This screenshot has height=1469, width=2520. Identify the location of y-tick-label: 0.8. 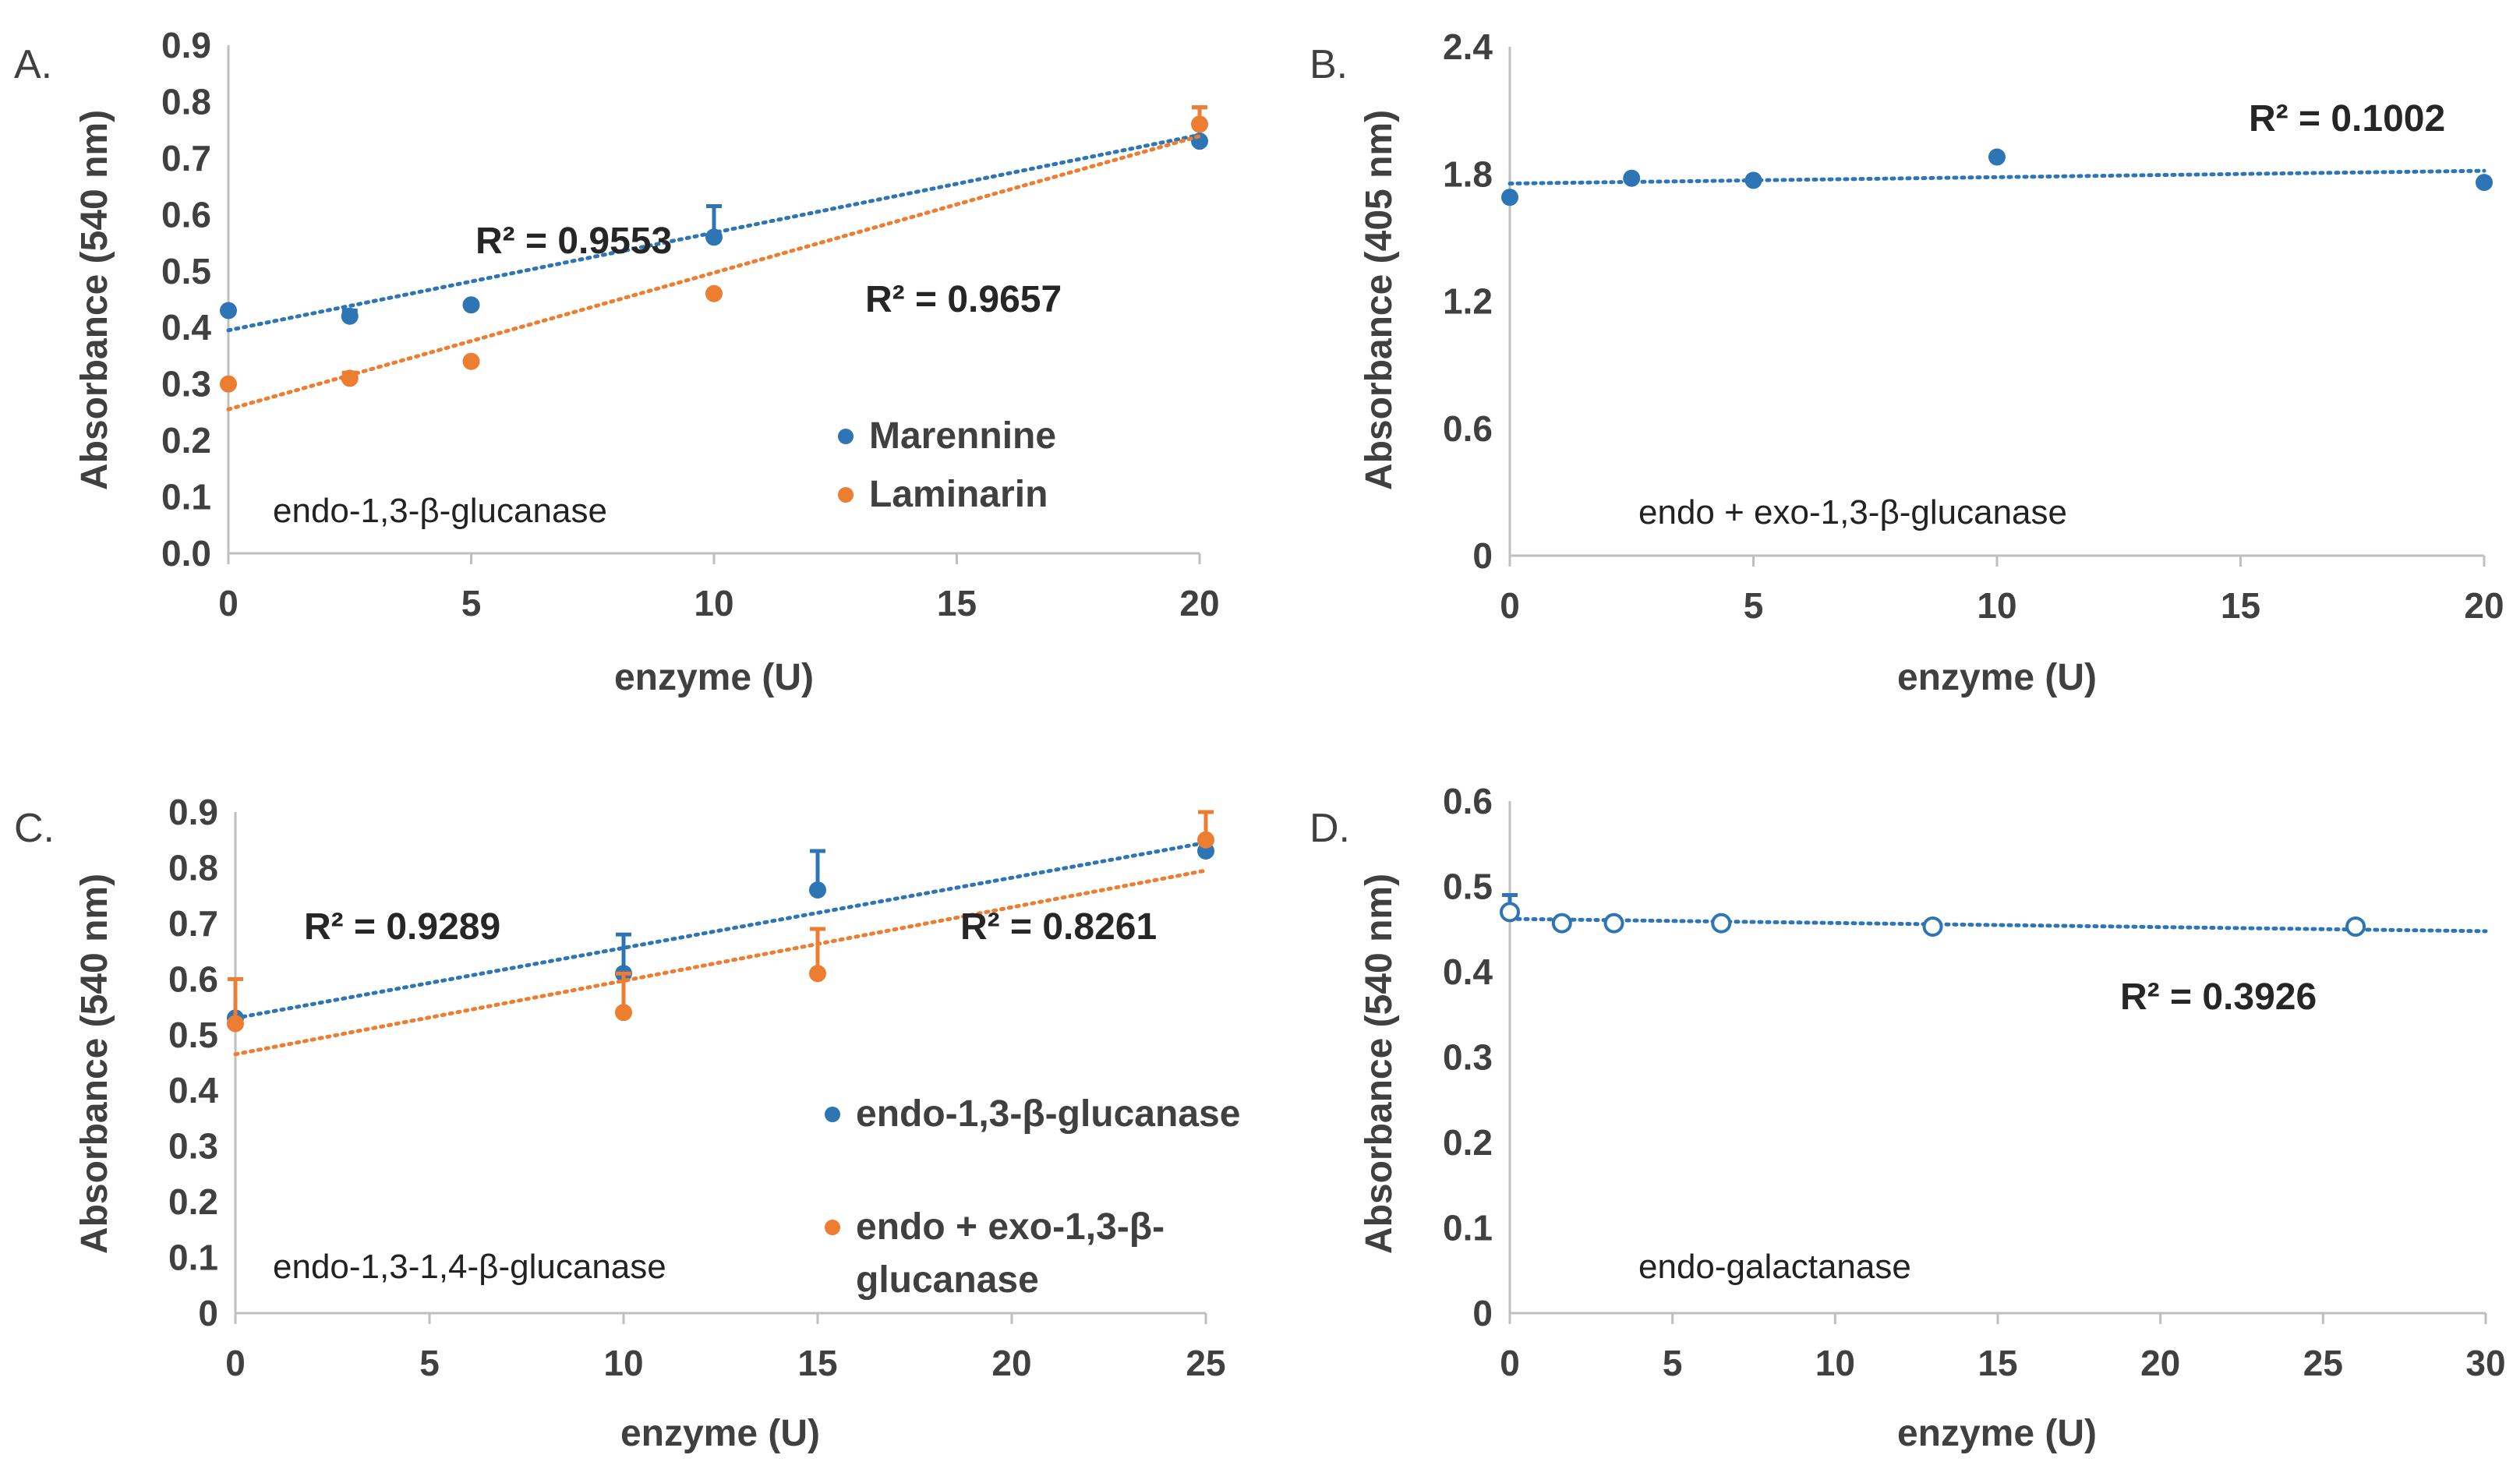
(186, 101).